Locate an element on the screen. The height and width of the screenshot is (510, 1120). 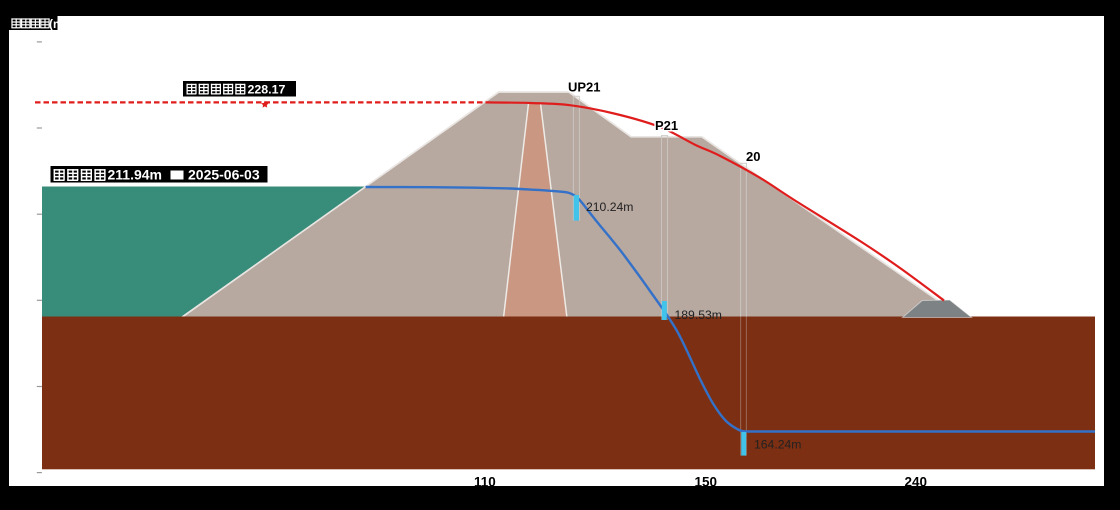
svg-text: 240 is located at coordinates (916, 482).